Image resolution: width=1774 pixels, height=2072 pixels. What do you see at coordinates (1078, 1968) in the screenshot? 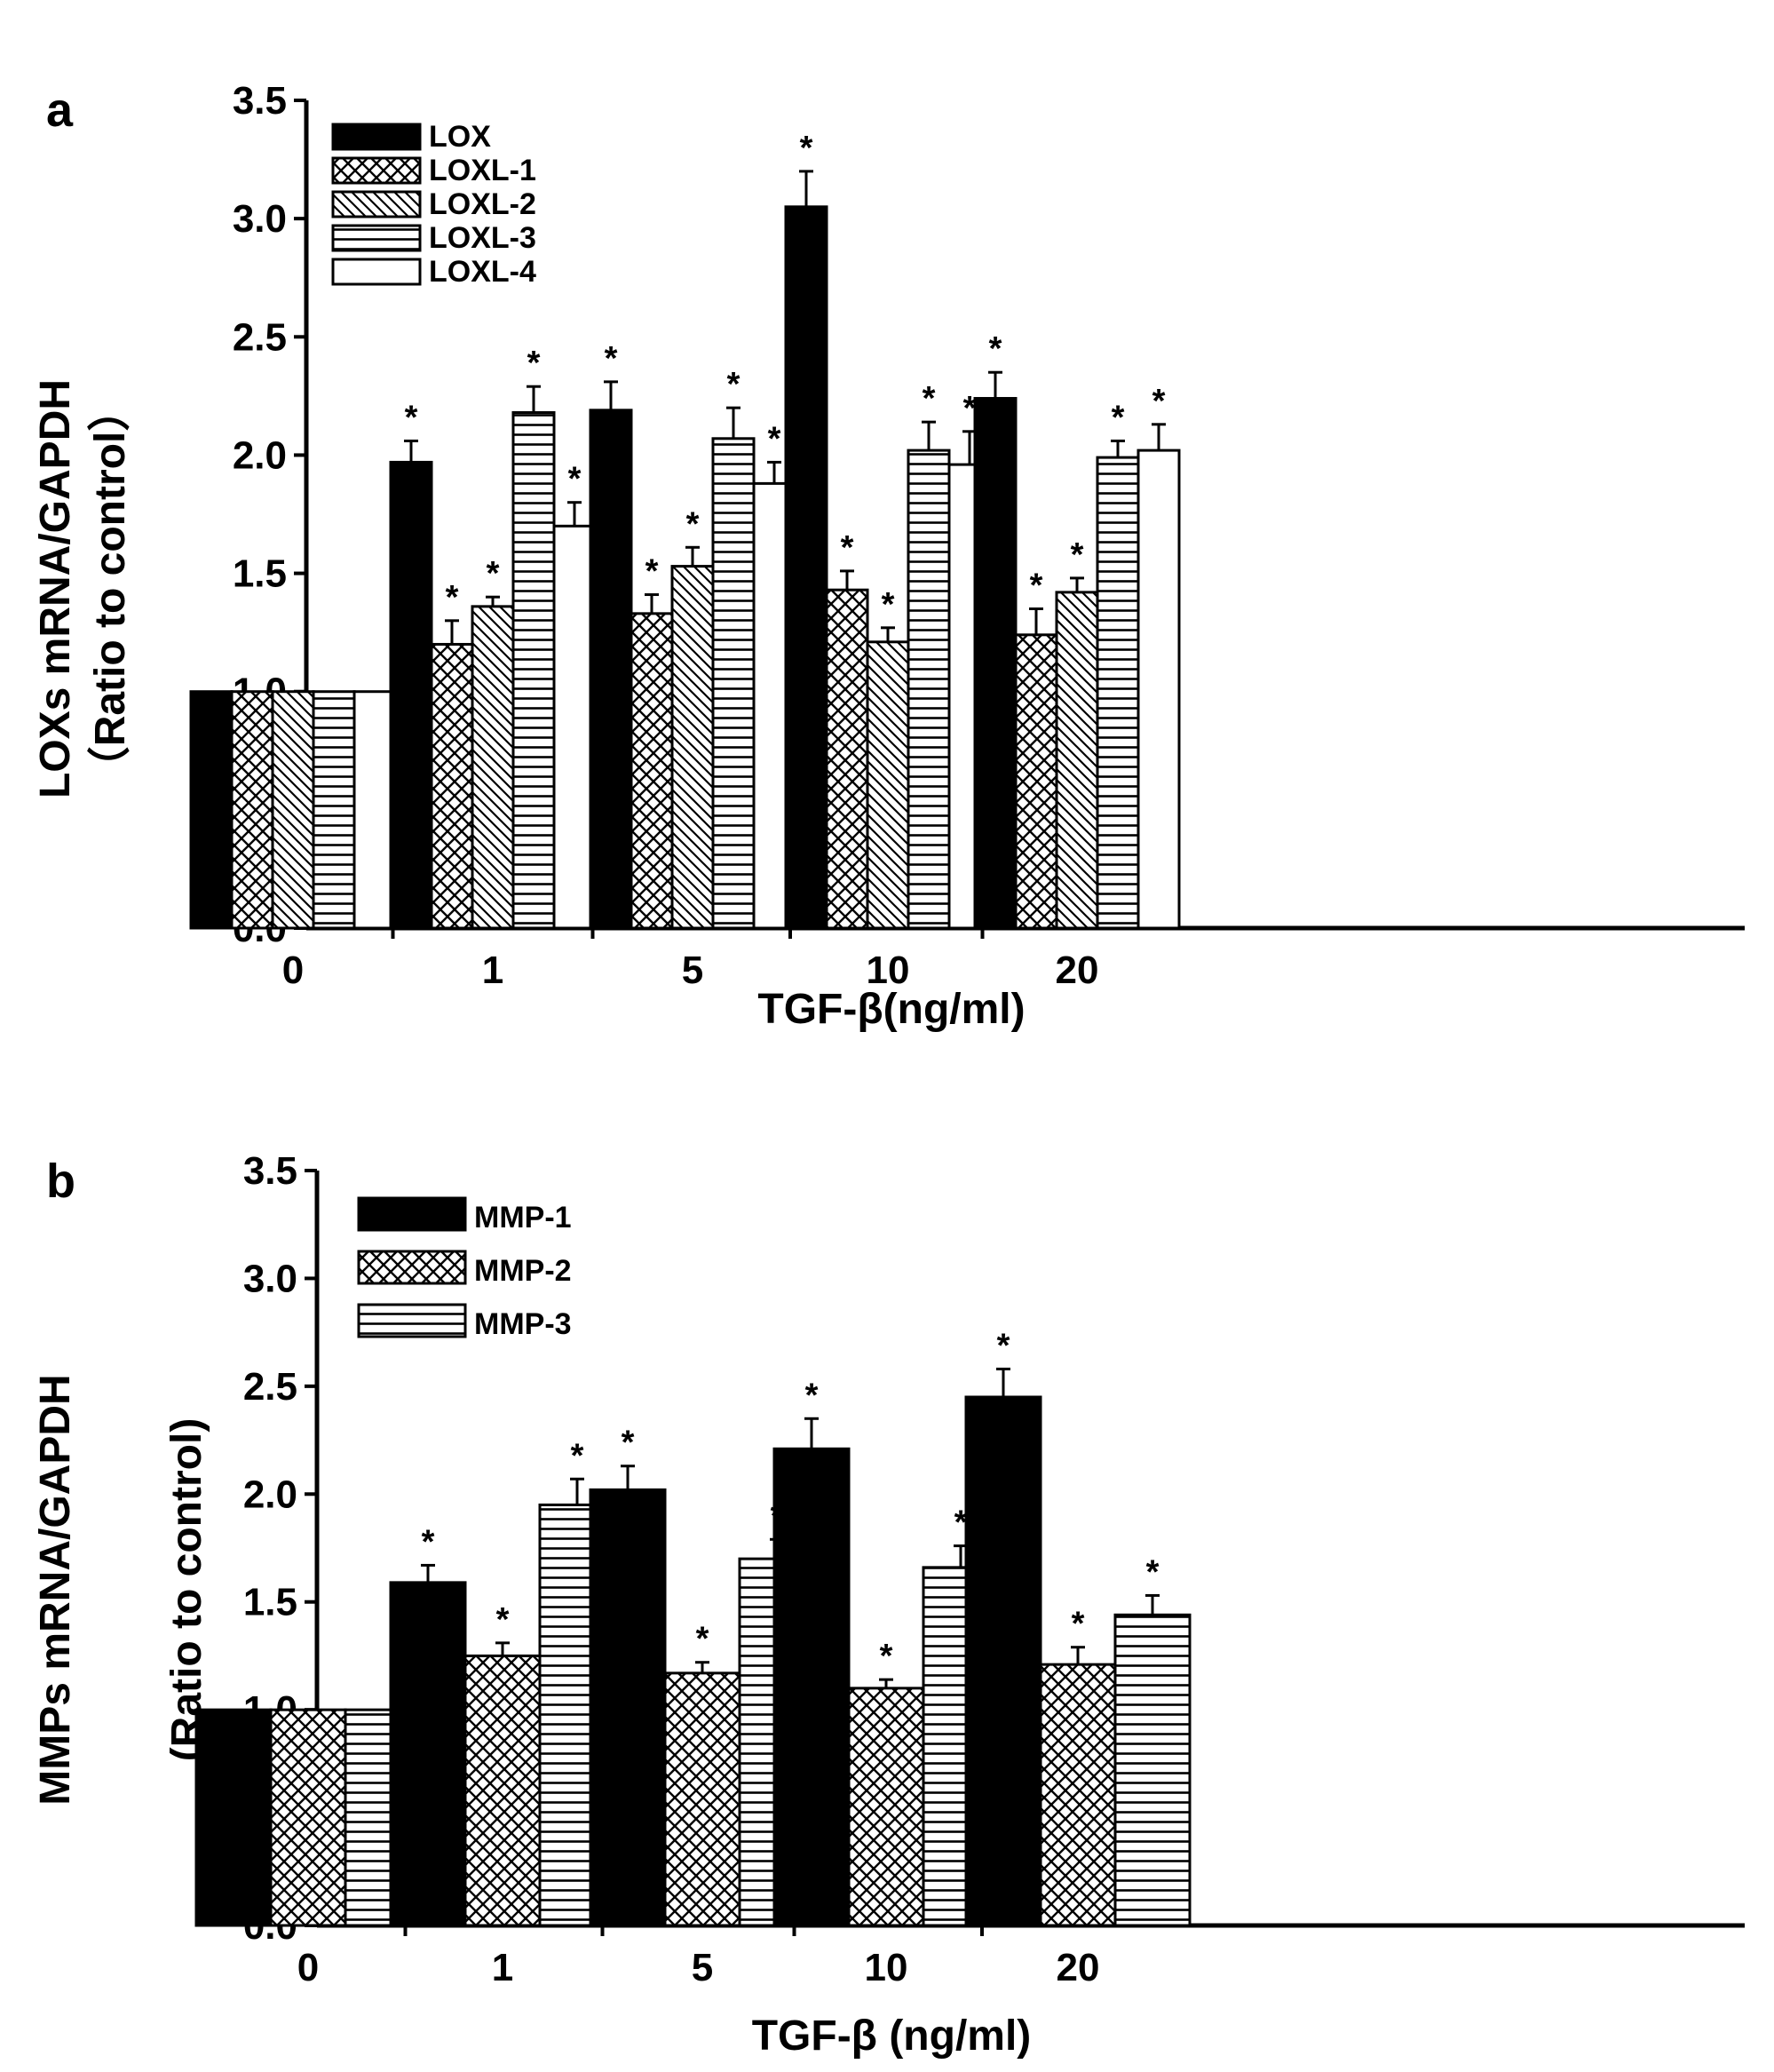
I see `panel-b-x-tick-label: 20` at bounding box center [1078, 1968].